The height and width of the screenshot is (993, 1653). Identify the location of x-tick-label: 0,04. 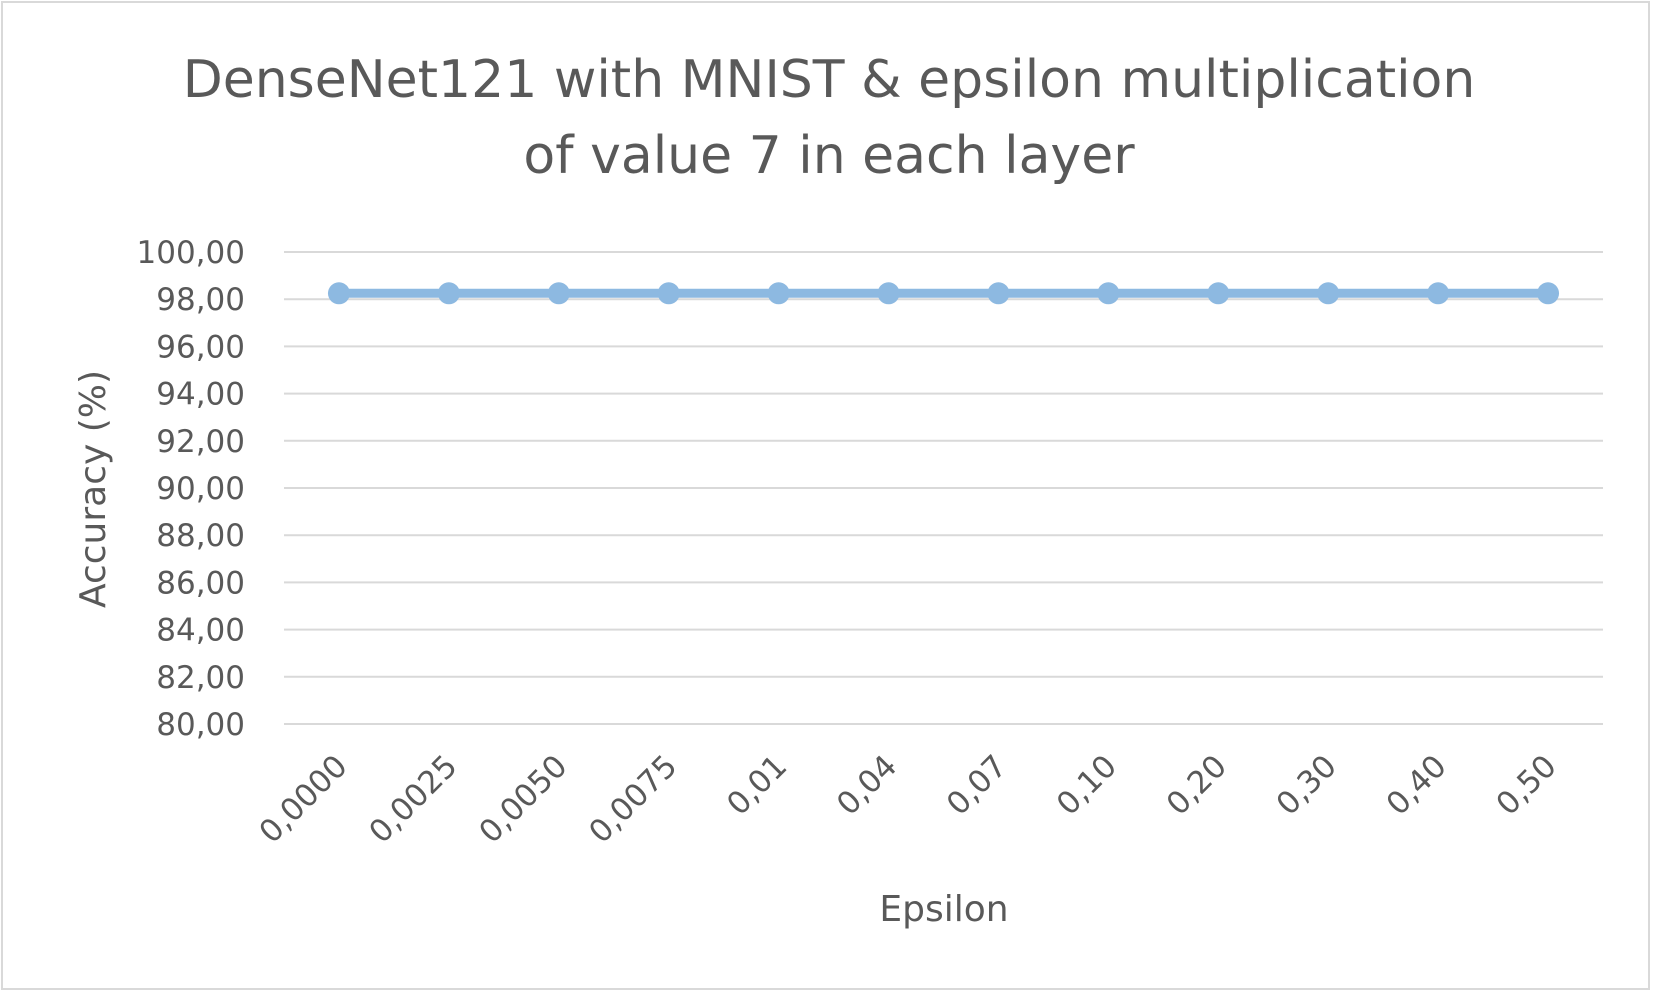
(867, 785).